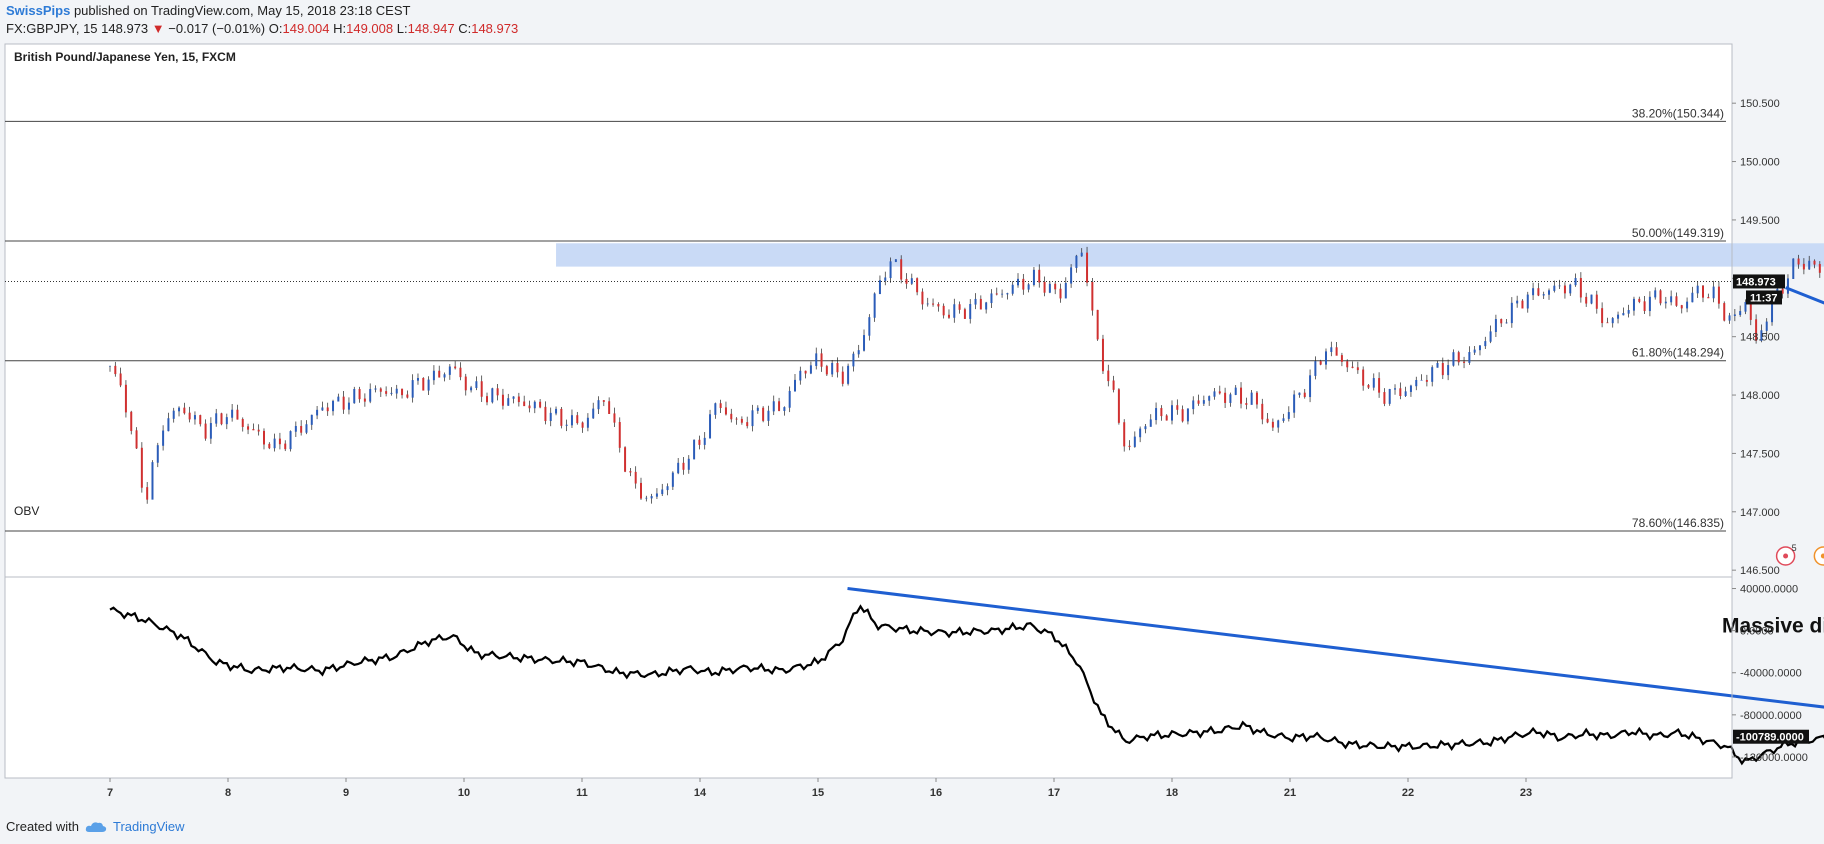 This screenshot has width=1824, height=844. I want to click on last-price-badge, so click(1759, 281).